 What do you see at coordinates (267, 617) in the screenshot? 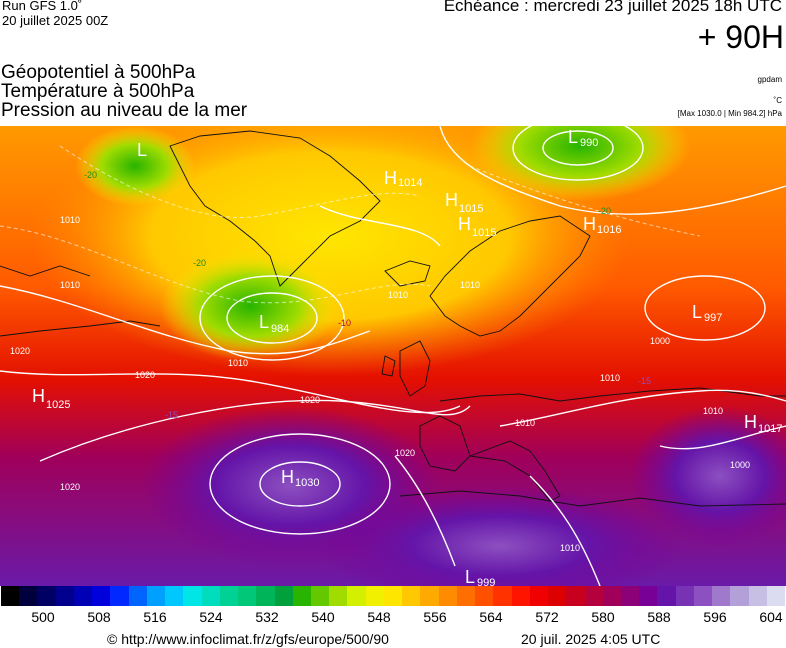
I see `colorbar-tick-label: 532` at bounding box center [267, 617].